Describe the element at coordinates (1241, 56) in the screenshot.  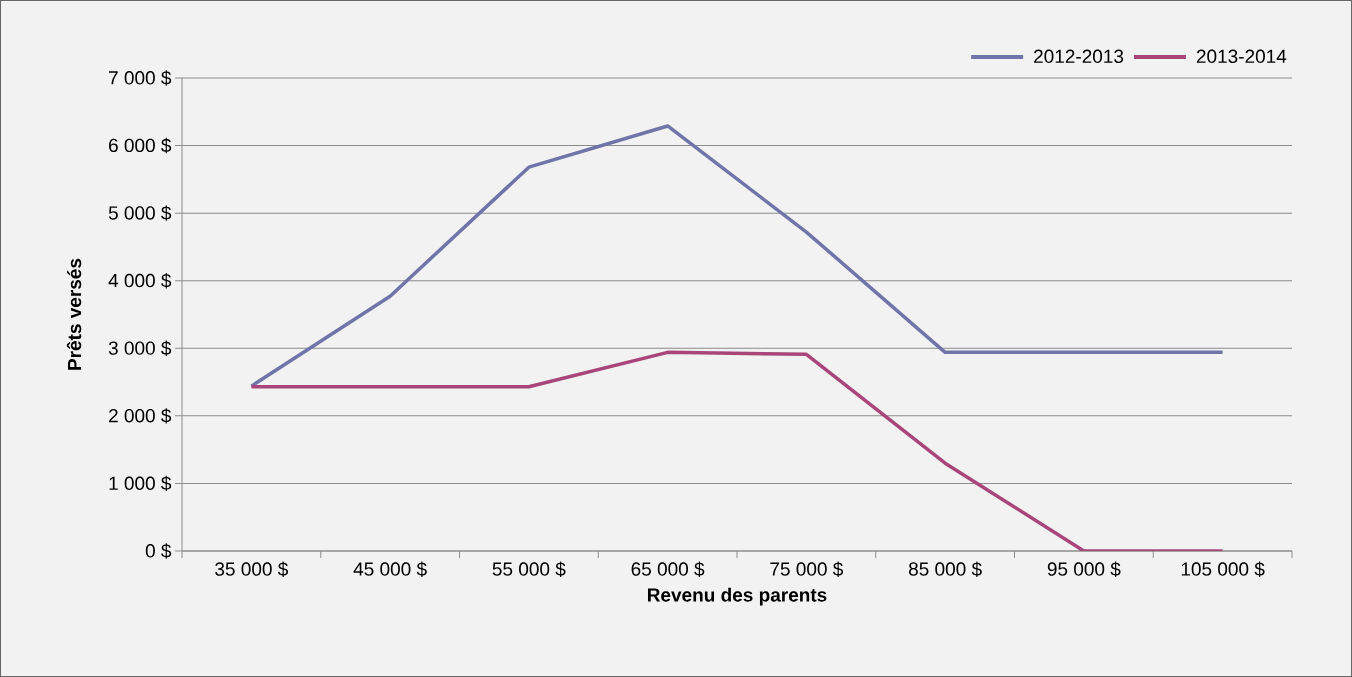
I see `legend-label: 2013-2014` at that location.